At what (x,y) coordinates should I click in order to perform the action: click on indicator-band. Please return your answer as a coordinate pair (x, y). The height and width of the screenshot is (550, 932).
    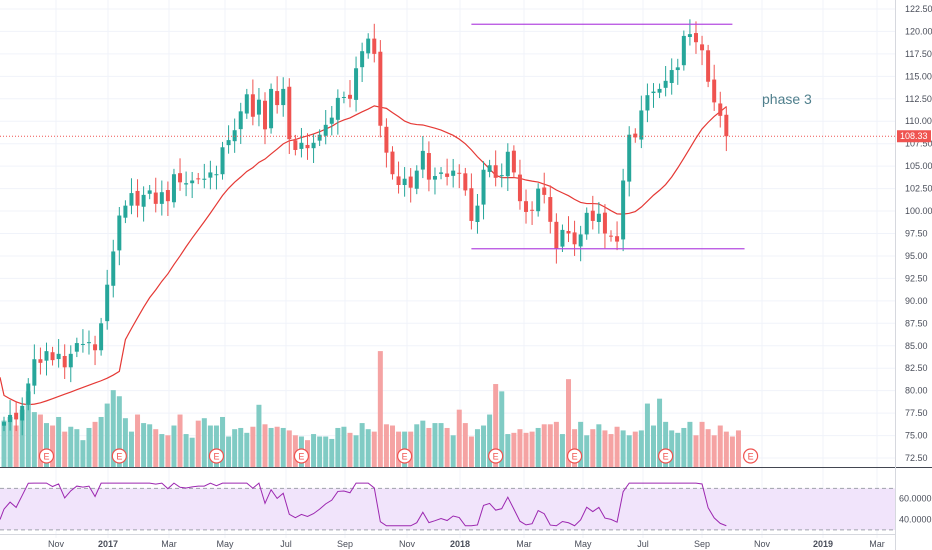
    Looking at the image, I should click on (447, 509).